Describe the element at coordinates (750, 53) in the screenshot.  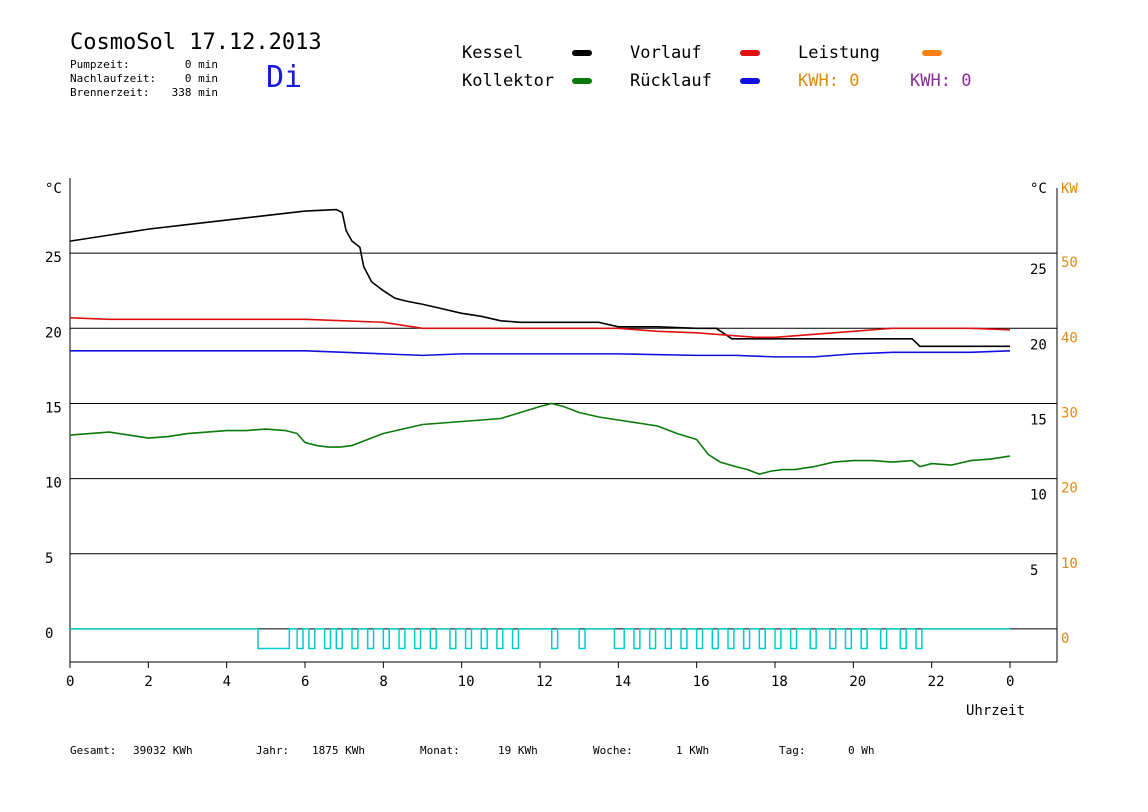
I see `legend-swatch-vorlauf` at that location.